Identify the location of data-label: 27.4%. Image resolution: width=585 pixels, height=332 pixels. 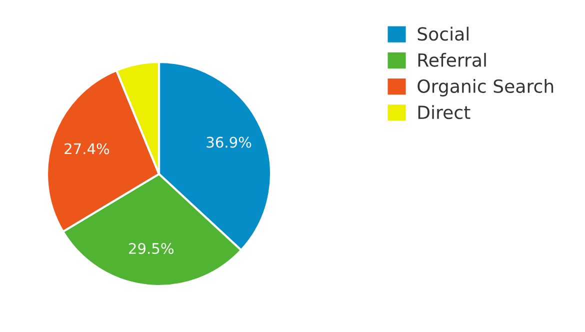
(87, 148).